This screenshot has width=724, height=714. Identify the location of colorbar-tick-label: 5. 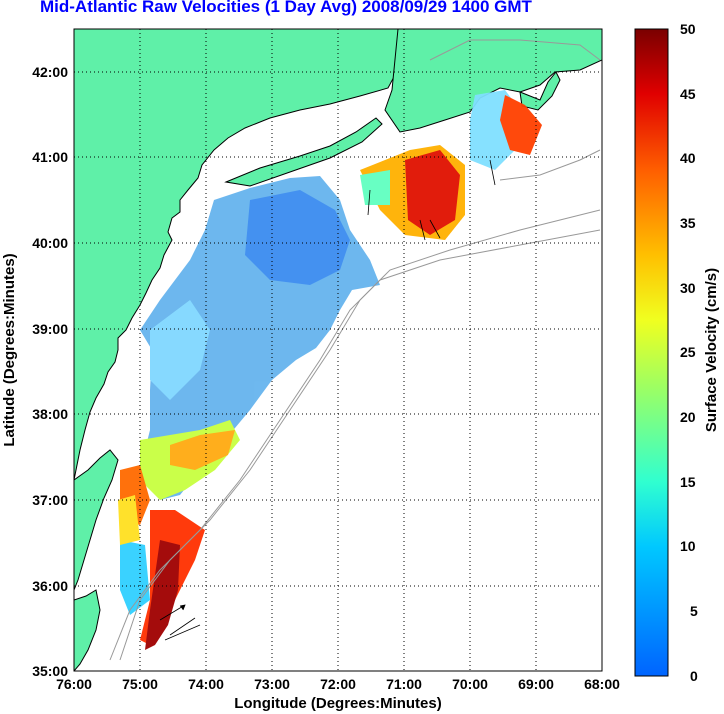
(694, 611).